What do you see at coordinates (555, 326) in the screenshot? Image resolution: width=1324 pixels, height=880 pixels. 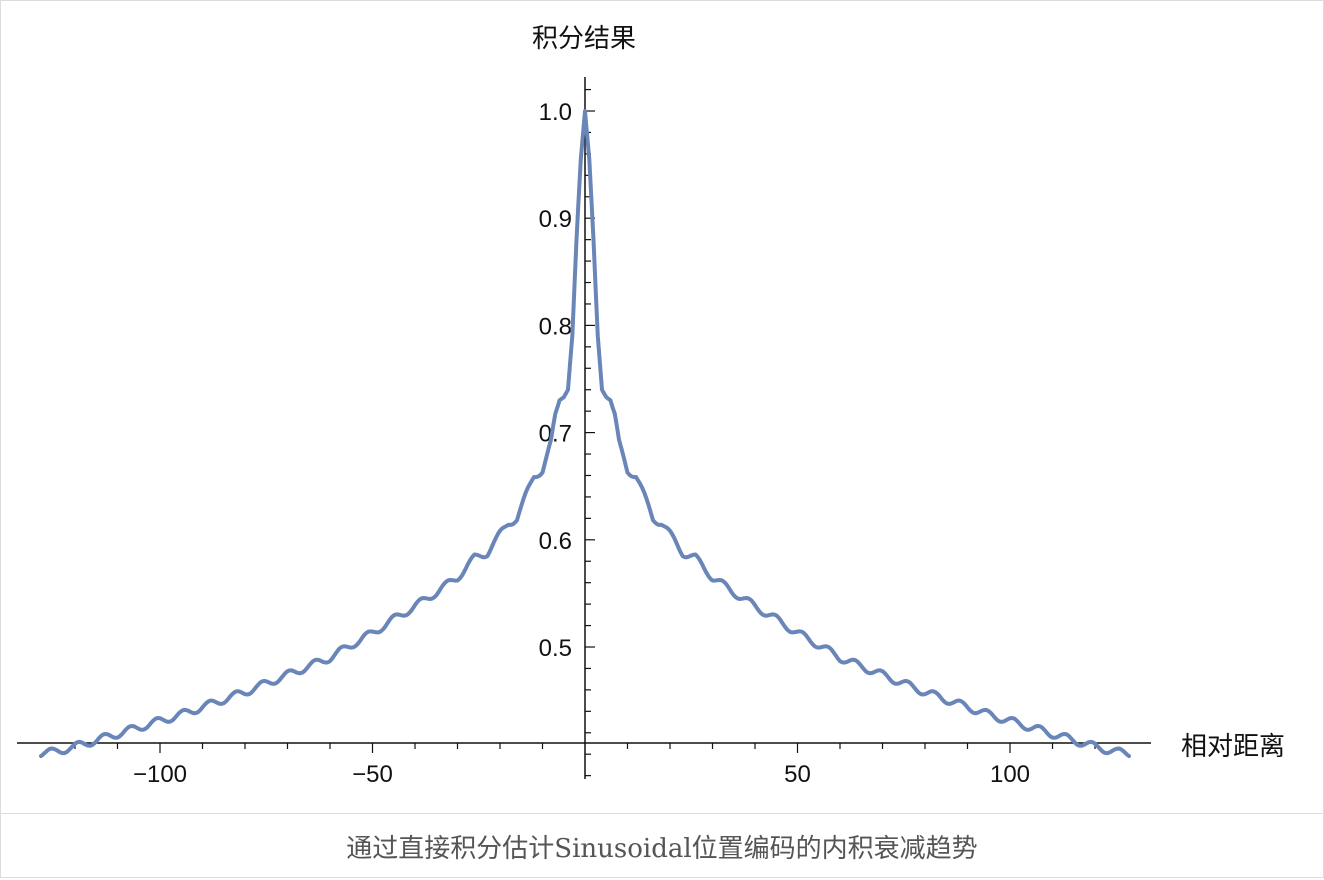 I see `y-tick-label: 0.8` at bounding box center [555, 326].